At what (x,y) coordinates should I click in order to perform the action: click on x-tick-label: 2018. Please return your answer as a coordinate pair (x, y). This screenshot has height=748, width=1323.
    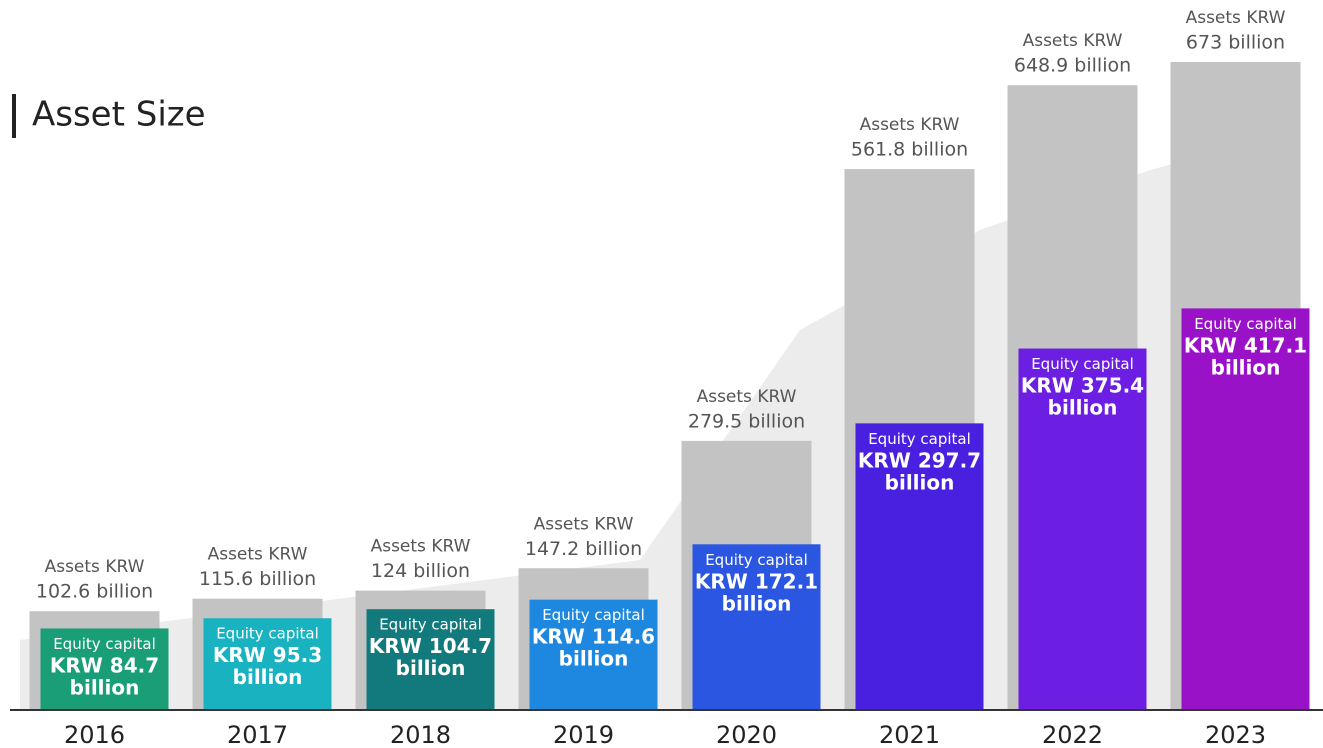
    Looking at the image, I should click on (420, 734).